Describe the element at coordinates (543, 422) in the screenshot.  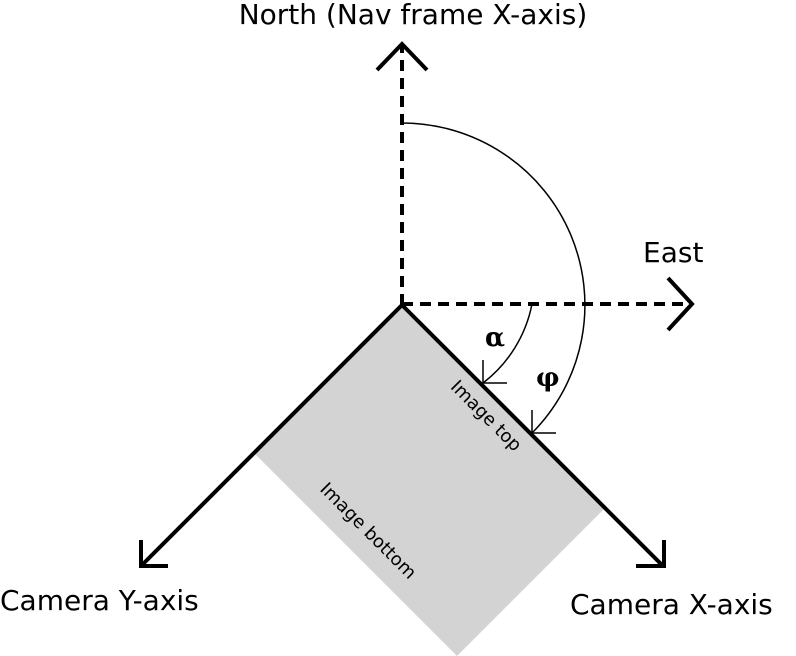
I see `phi-arc-arrowhead` at that location.